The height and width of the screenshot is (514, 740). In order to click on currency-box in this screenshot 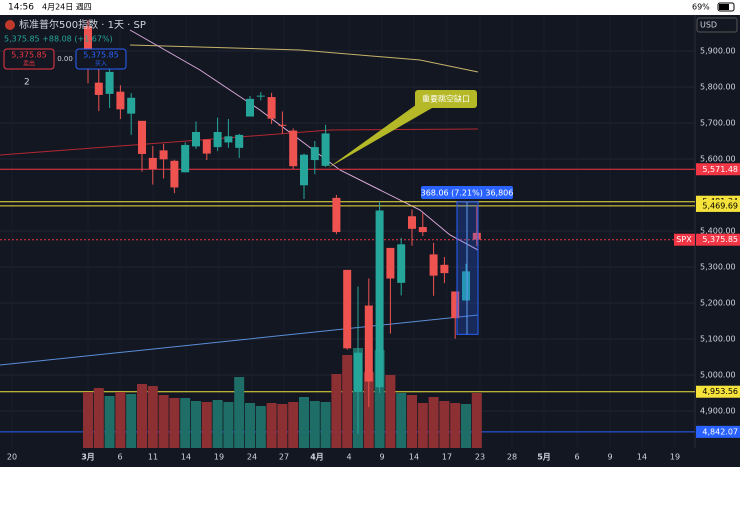, I will do `click(717, 25)`.